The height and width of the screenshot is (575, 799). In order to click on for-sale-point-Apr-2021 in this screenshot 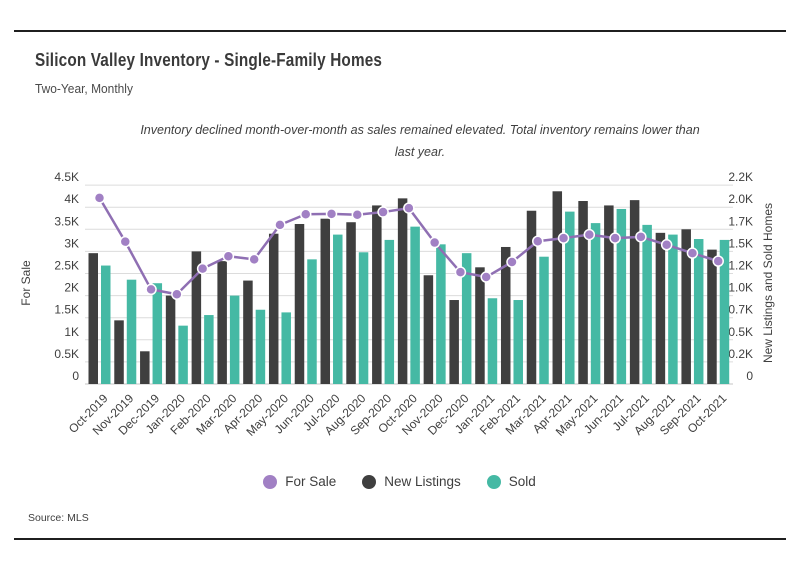, I will do `click(563, 238)`.